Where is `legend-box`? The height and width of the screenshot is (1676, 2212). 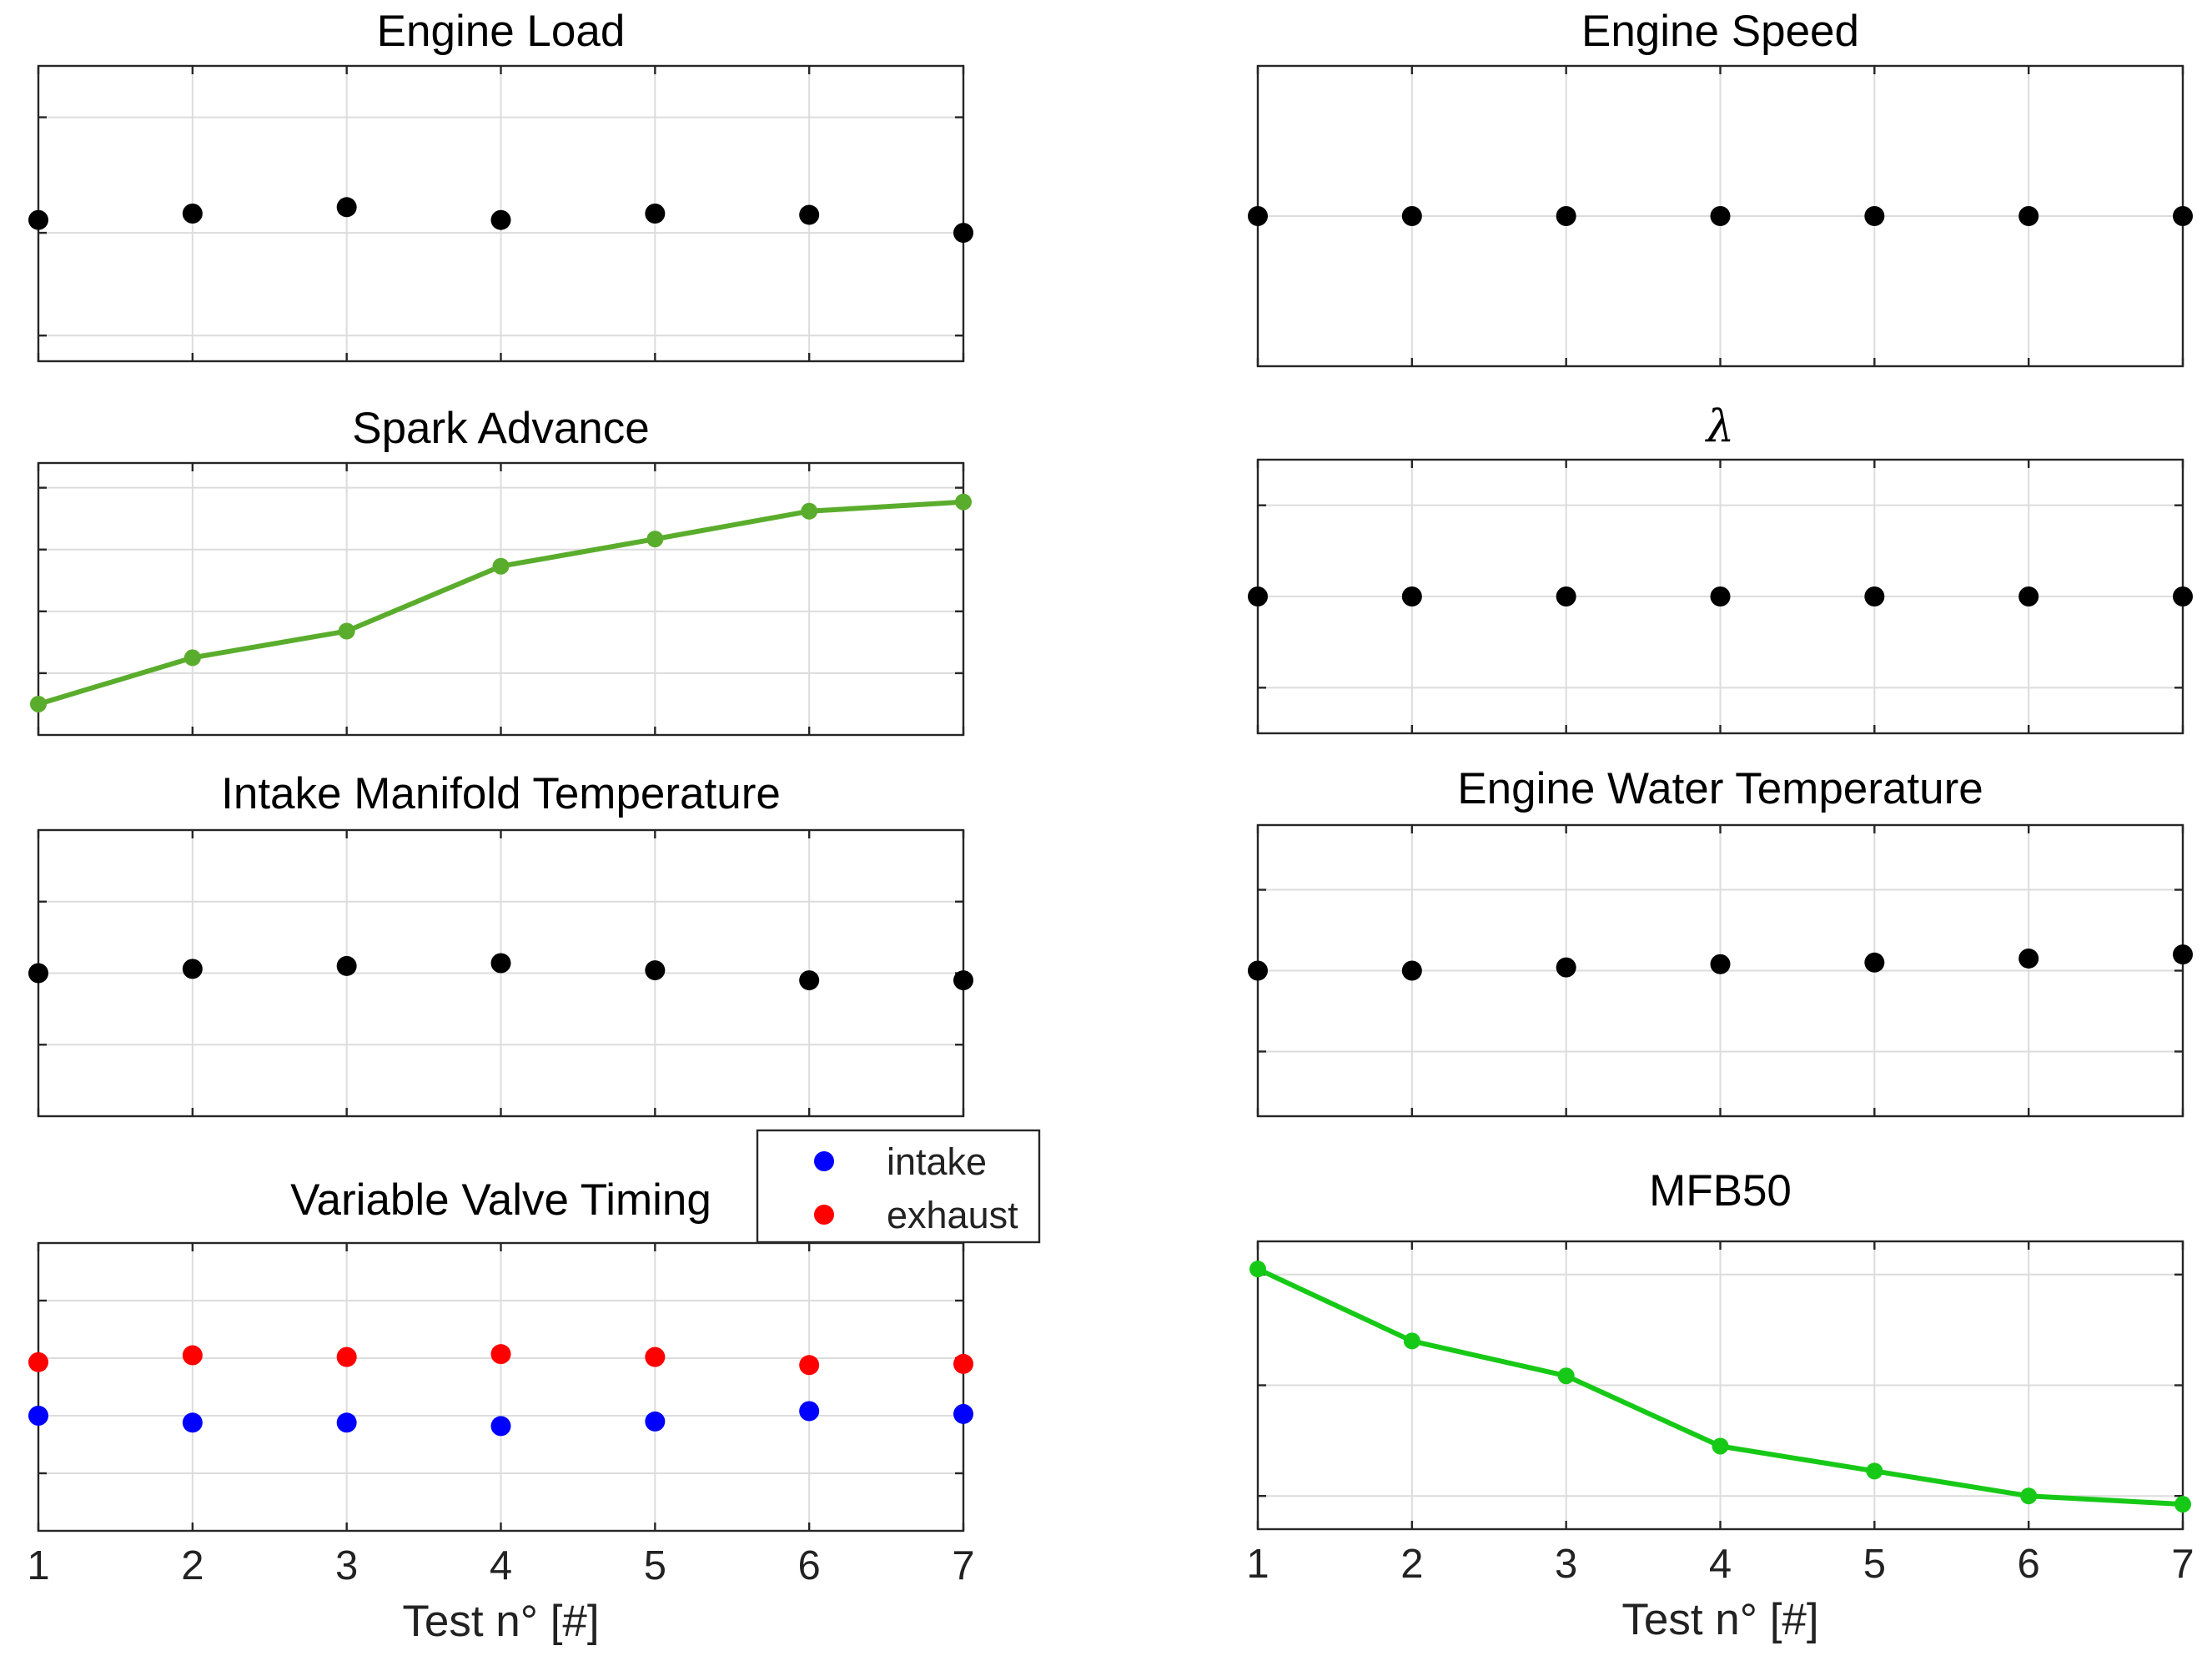 legend-box is located at coordinates (899, 1186).